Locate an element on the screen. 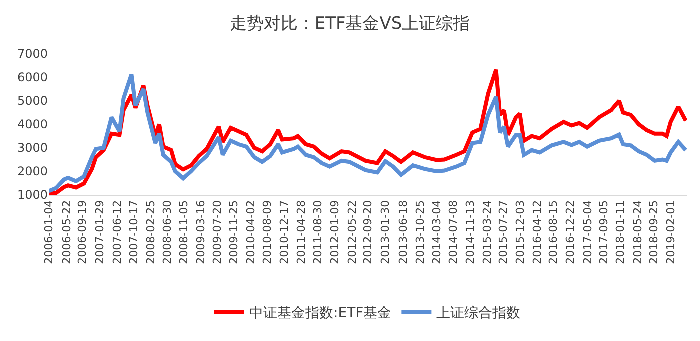 The height and width of the screenshot is (341, 700). y-tick-label: 7000 is located at coordinates (32, 54).